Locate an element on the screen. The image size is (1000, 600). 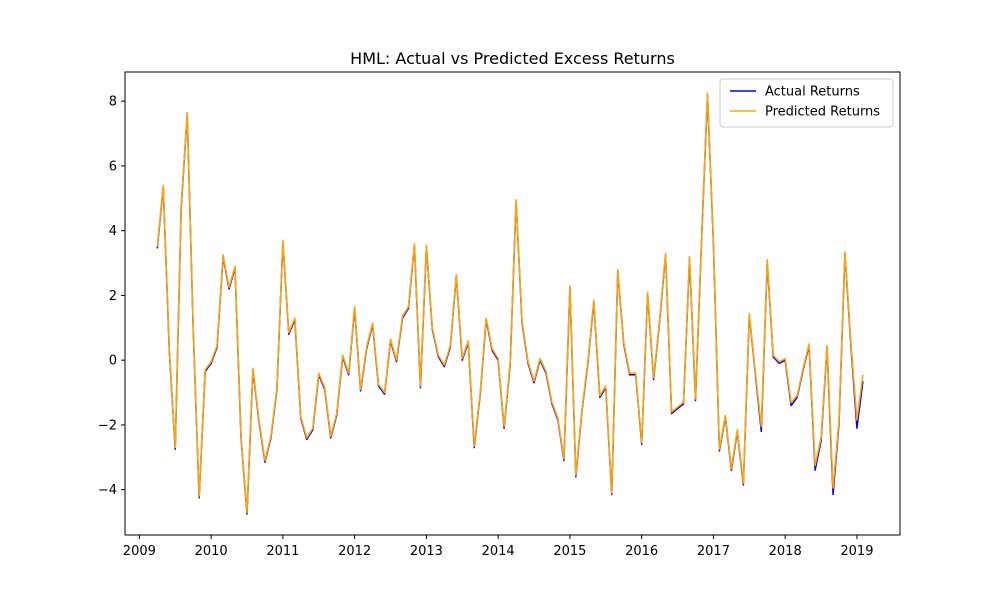
x-tick-label: 2013 is located at coordinates (426, 551).